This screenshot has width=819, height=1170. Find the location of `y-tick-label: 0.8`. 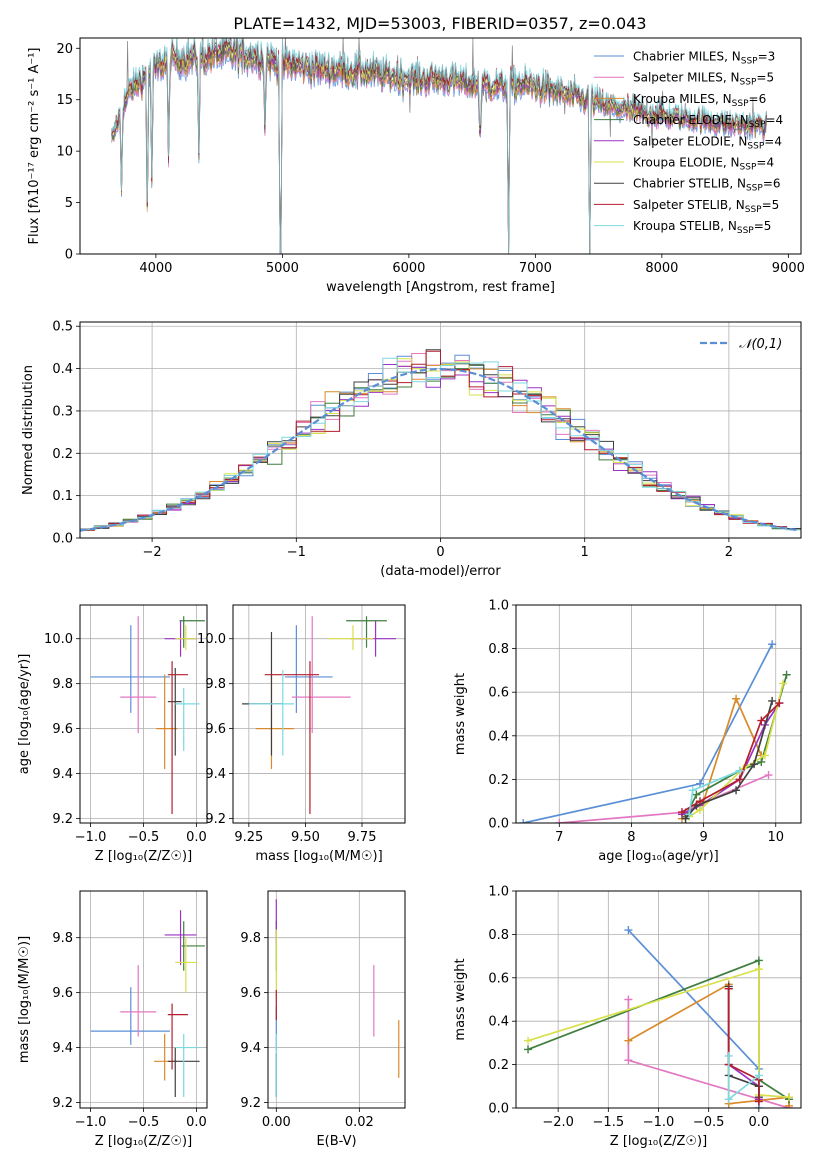

y-tick-label: 0.8 is located at coordinates (498, 935).